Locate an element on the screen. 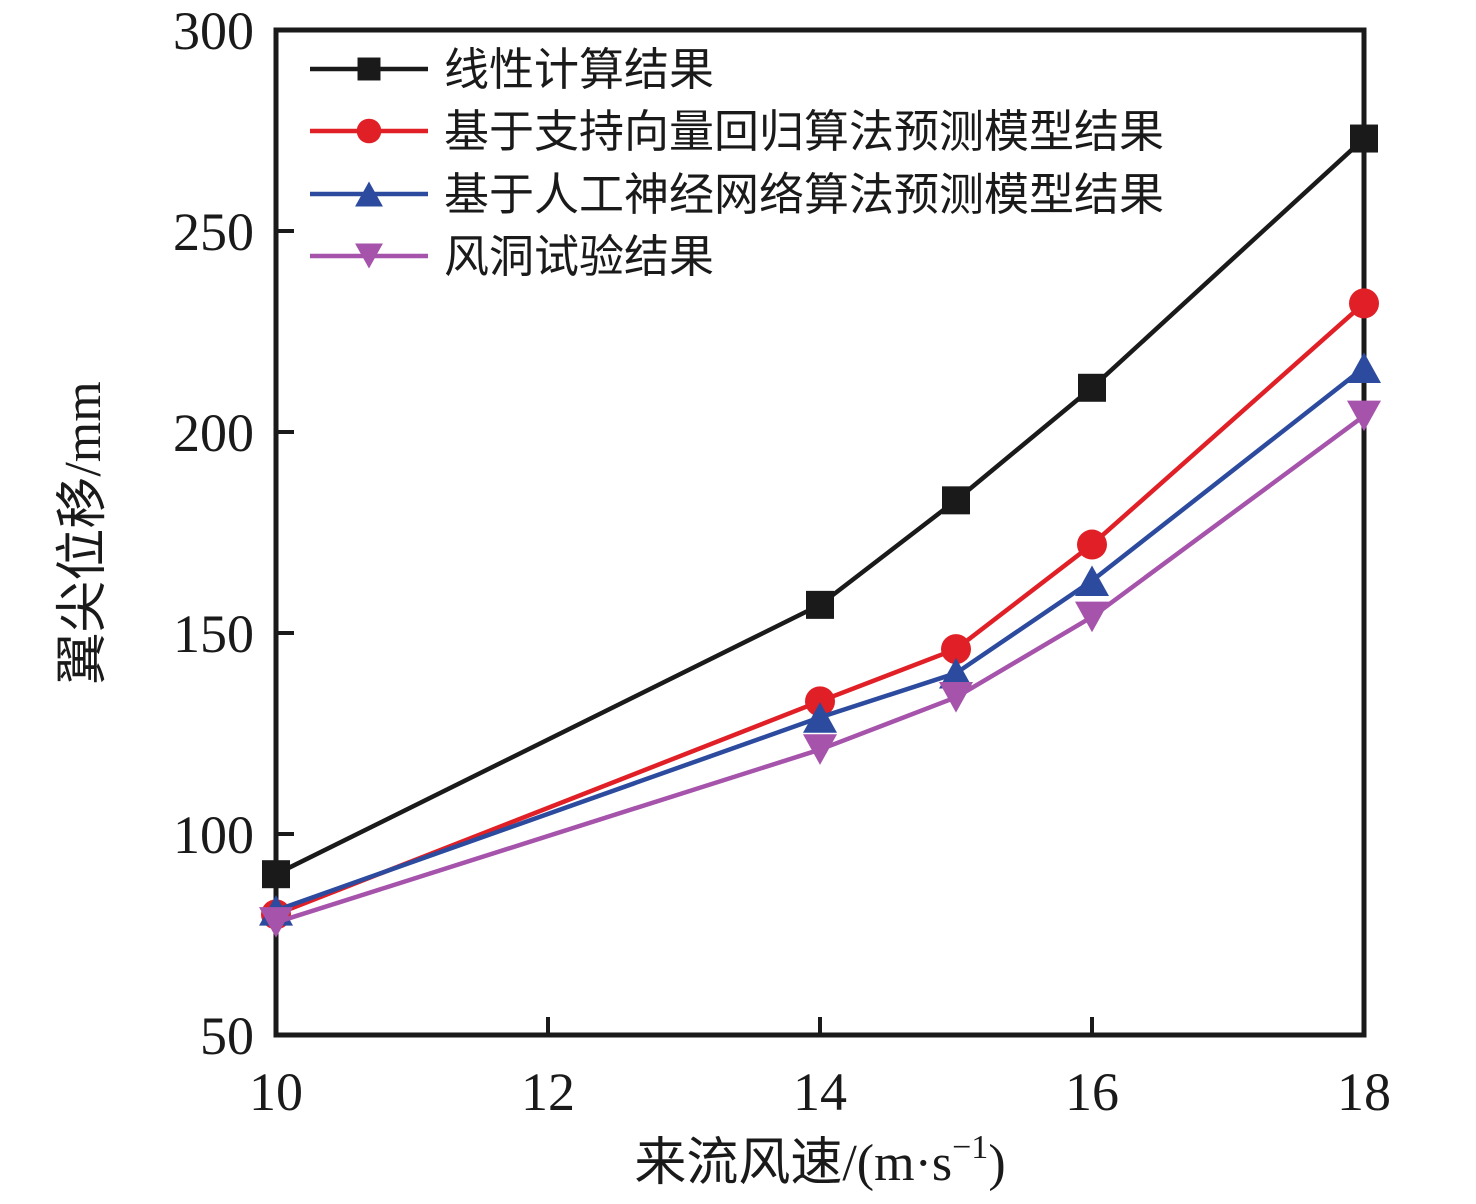 This screenshot has height=1204, width=1476. x-tick-label: 10 is located at coordinates (276, 1092).